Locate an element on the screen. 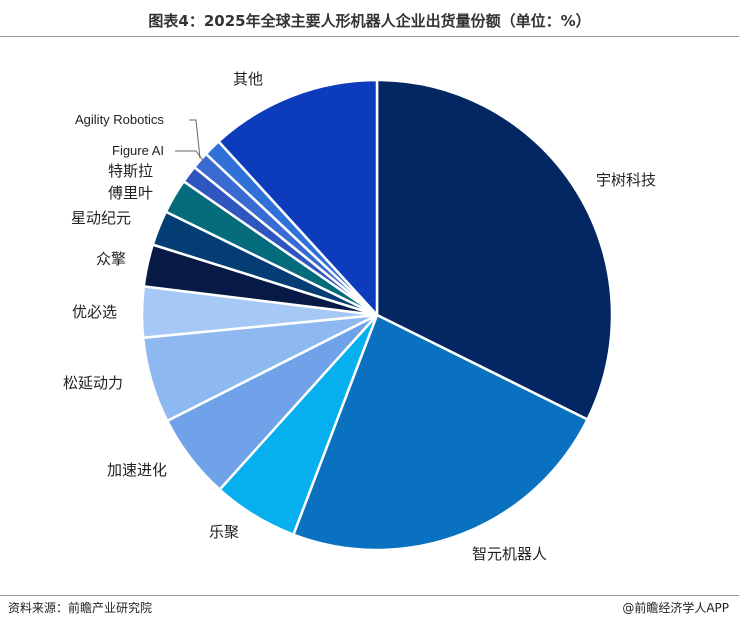 The width and height of the screenshot is (739, 627). source-note: 资料来源：前瞻产业研究院 is located at coordinates (80, 608).